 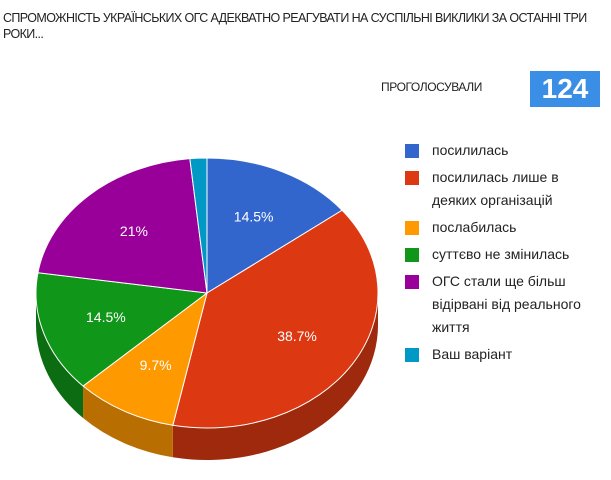 I want to click on legend-item: посилилась, so click(x=500, y=150).